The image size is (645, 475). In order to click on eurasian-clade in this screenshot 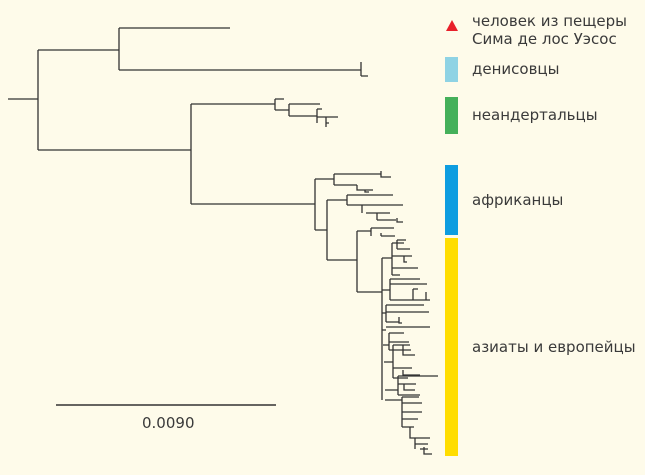, I will do `click(397, 347)`.